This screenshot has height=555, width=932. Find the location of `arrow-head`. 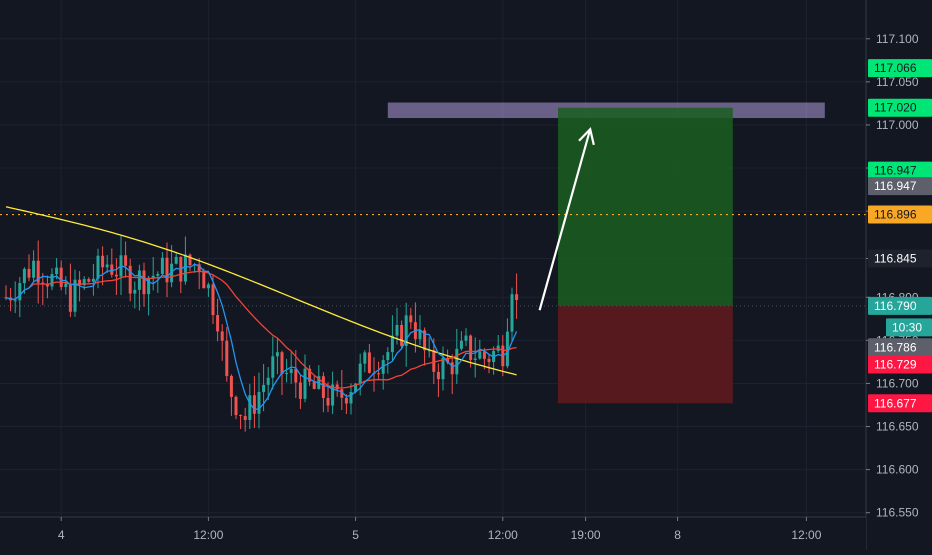

arrow-head is located at coordinates (586, 136).